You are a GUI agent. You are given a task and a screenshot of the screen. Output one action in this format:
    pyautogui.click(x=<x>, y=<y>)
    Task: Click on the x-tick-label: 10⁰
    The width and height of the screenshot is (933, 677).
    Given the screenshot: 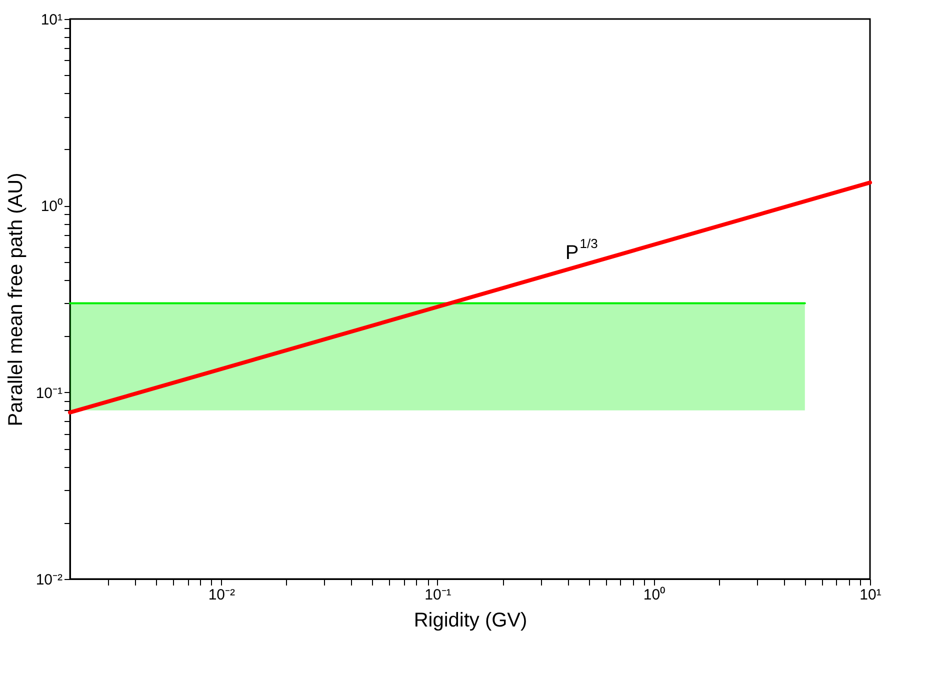 What is the action you would take?
    pyautogui.click(x=654, y=595)
    